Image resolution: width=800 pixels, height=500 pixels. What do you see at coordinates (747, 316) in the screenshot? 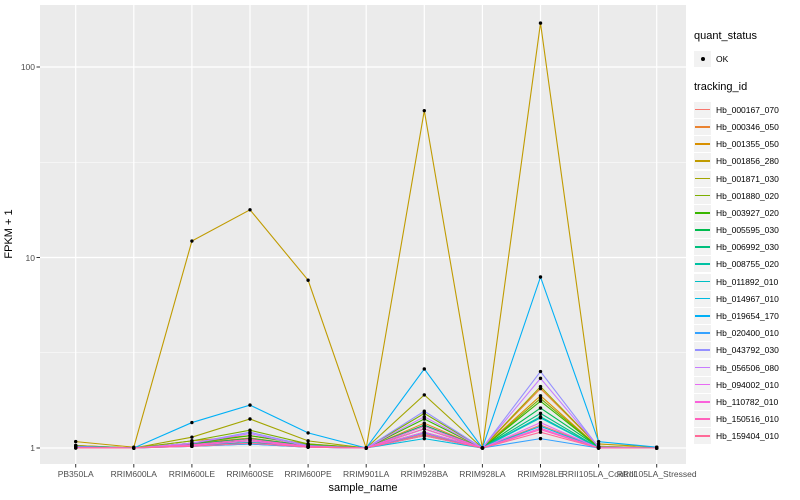
I see `legend-item-label: Hb_019654_170` at bounding box center [747, 316].